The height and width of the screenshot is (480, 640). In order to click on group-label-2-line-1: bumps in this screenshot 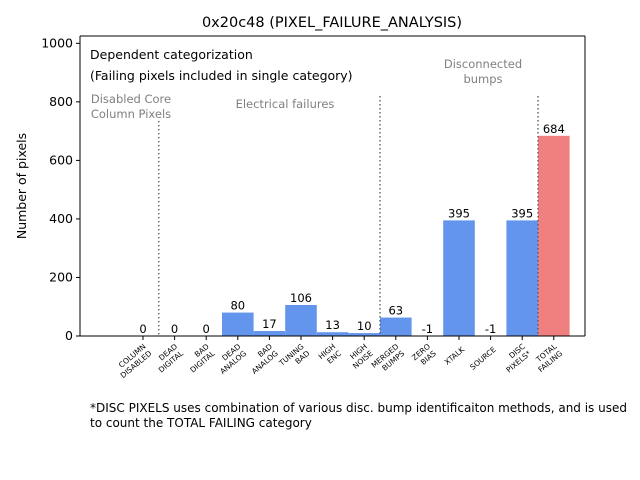, I will do `click(482, 79)`.